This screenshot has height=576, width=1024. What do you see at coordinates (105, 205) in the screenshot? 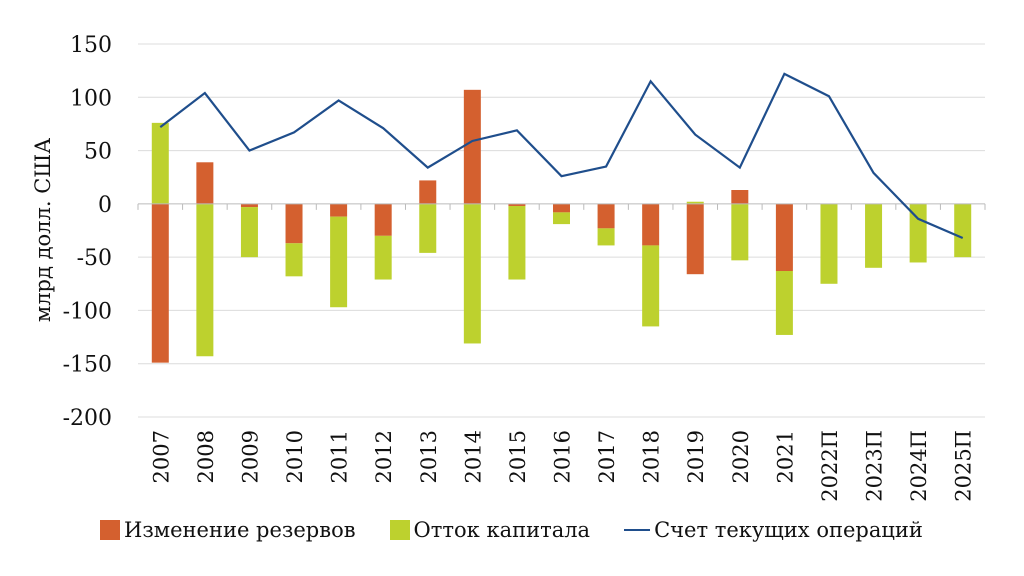
I see `y-tick-label: 0` at bounding box center [105, 205].